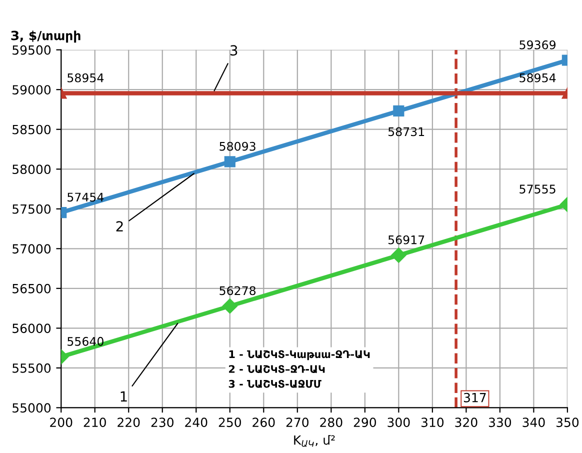  I want to click on x-tick-label: 260, so click(263, 423).